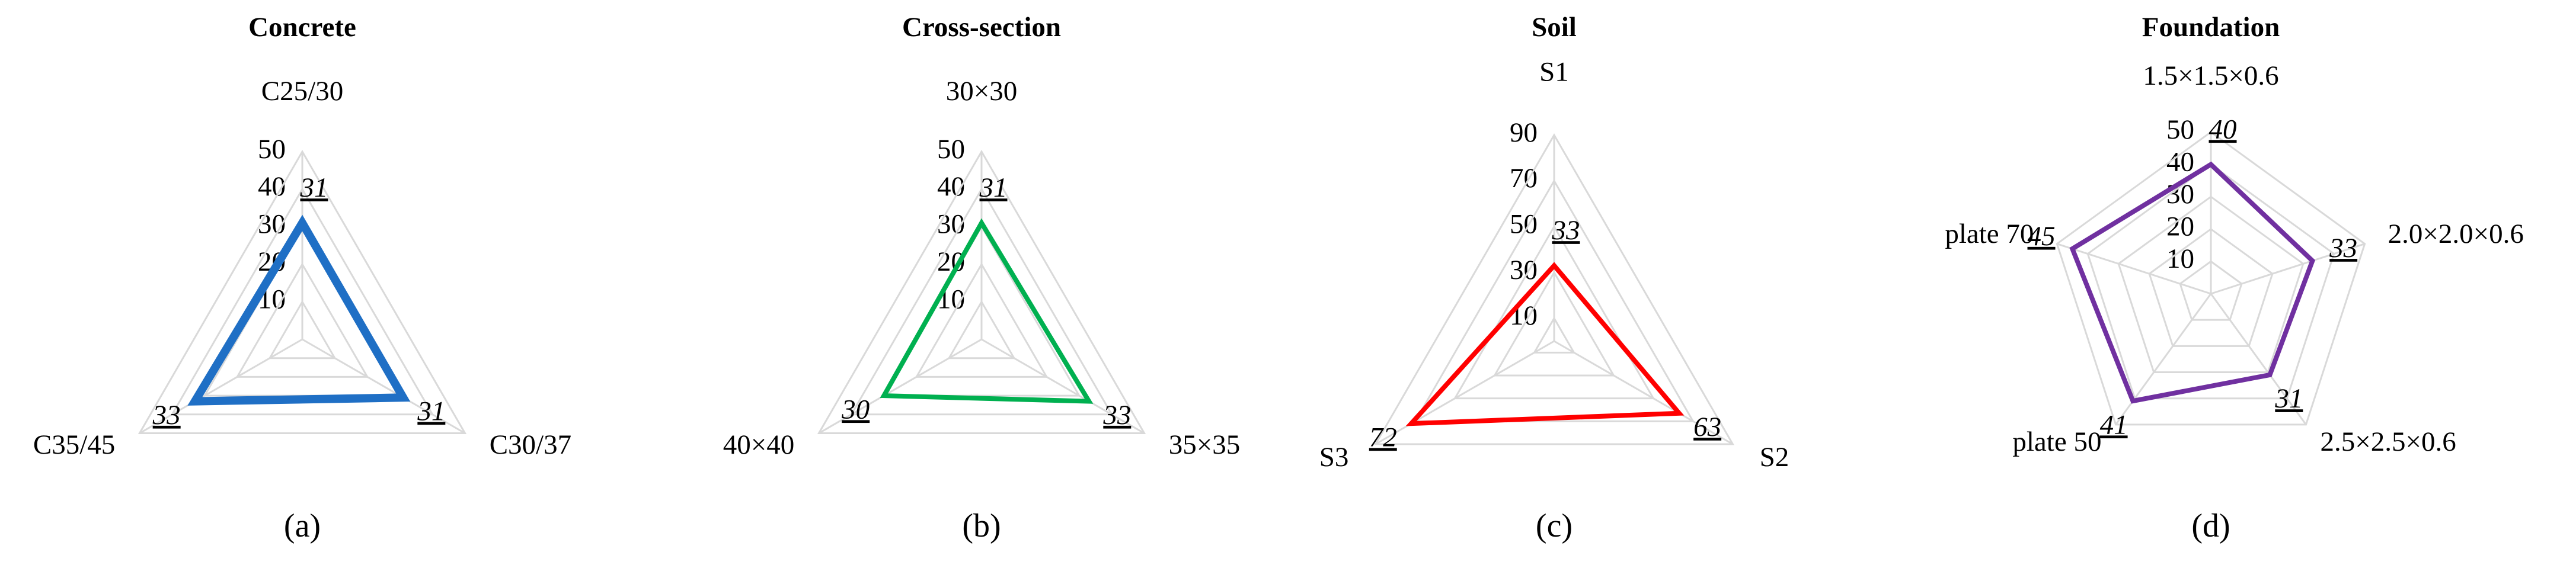  Describe the element at coordinates (1707, 427) in the screenshot. I see `data-label: 63` at that location.